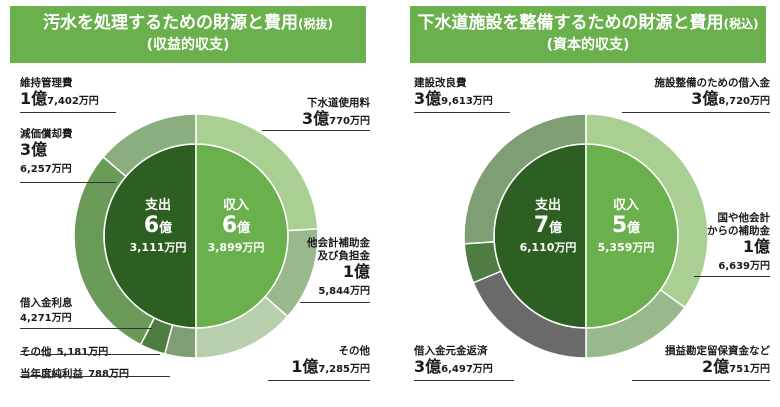 The image size is (780, 407). I want to click on income-center-label: 収入 5億 5,359万円, so click(626, 226).